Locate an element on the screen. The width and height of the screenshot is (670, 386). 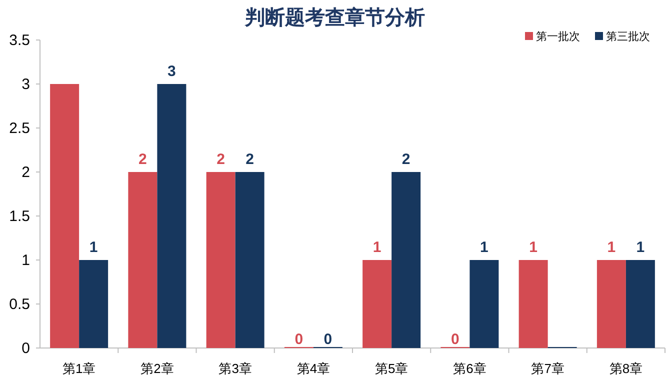
y-tick-label: 2.5 is located at coordinates (19, 128).